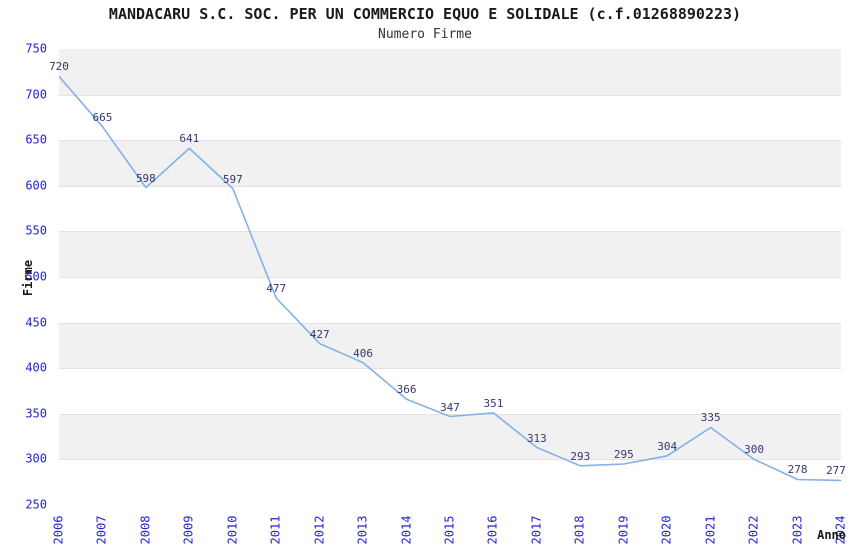 This screenshot has width=850, height=550. Describe the element at coordinates (36, 139) in the screenshot. I see `y-tick-label: 650` at that location.